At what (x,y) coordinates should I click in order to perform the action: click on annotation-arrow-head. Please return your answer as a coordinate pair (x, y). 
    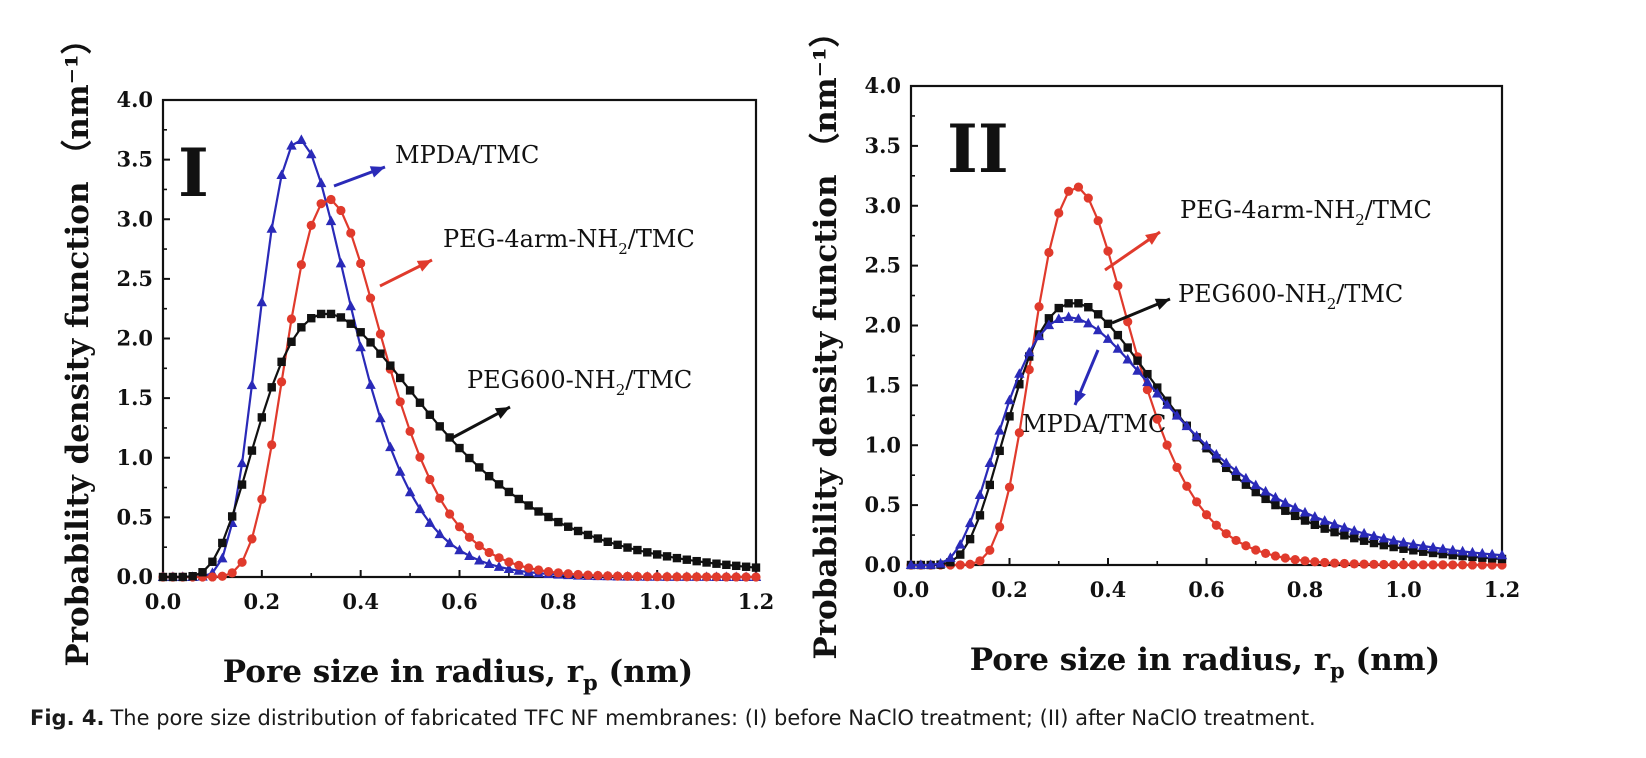
    Looking at the image, I should click on (502, 413).